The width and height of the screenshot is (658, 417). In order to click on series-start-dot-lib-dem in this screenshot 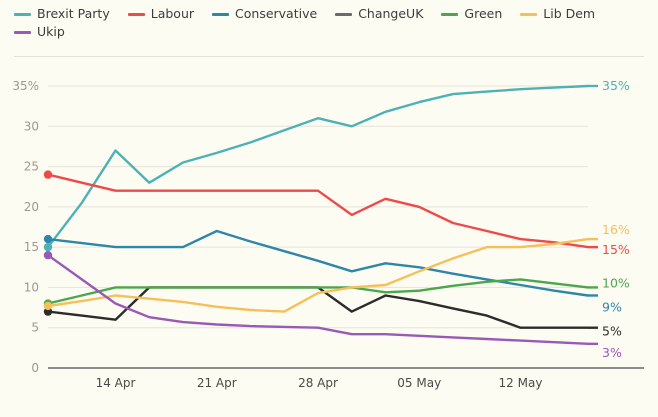, I will do `click(48, 306)`.